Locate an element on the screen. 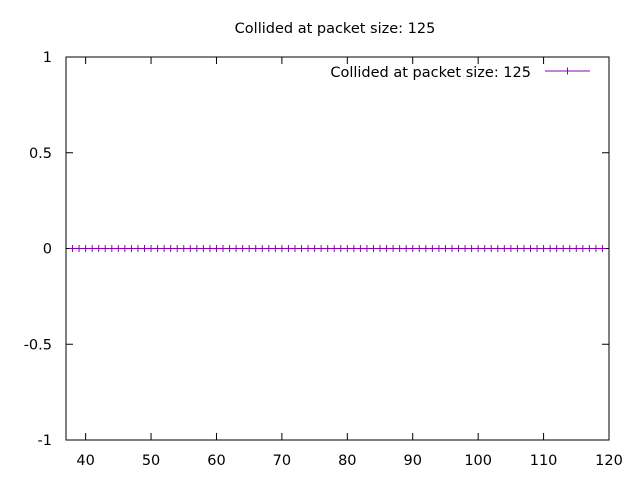 Image resolution: width=640 pixels, height=480 pixels. y-tick-label: 0.5 is located at coordinates (40, 154).